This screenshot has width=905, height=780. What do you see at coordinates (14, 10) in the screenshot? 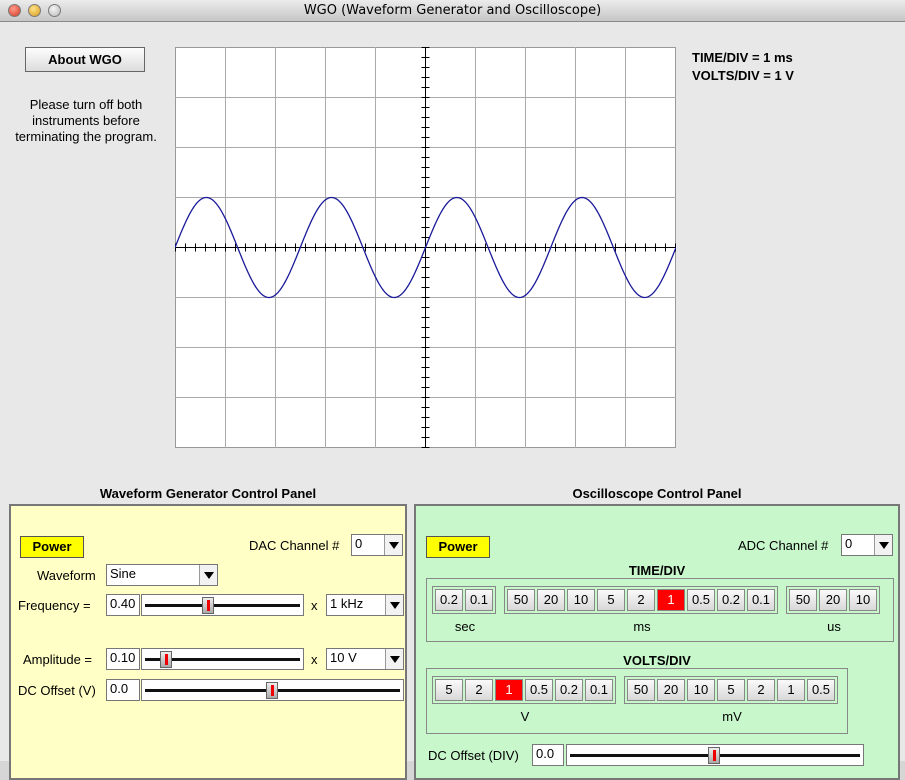
I see `close-window-button` at bounding box center [14, 10].